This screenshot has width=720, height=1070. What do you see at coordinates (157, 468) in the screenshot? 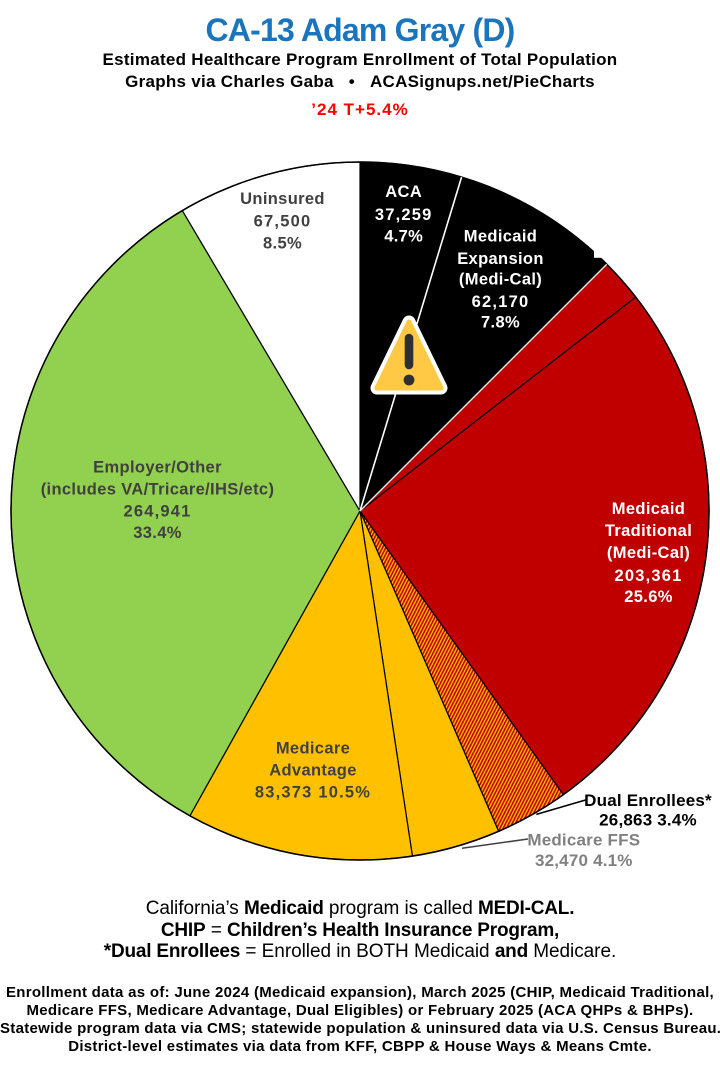
I see `svg-text: Employer/Other` at bounding box center [157, 468].